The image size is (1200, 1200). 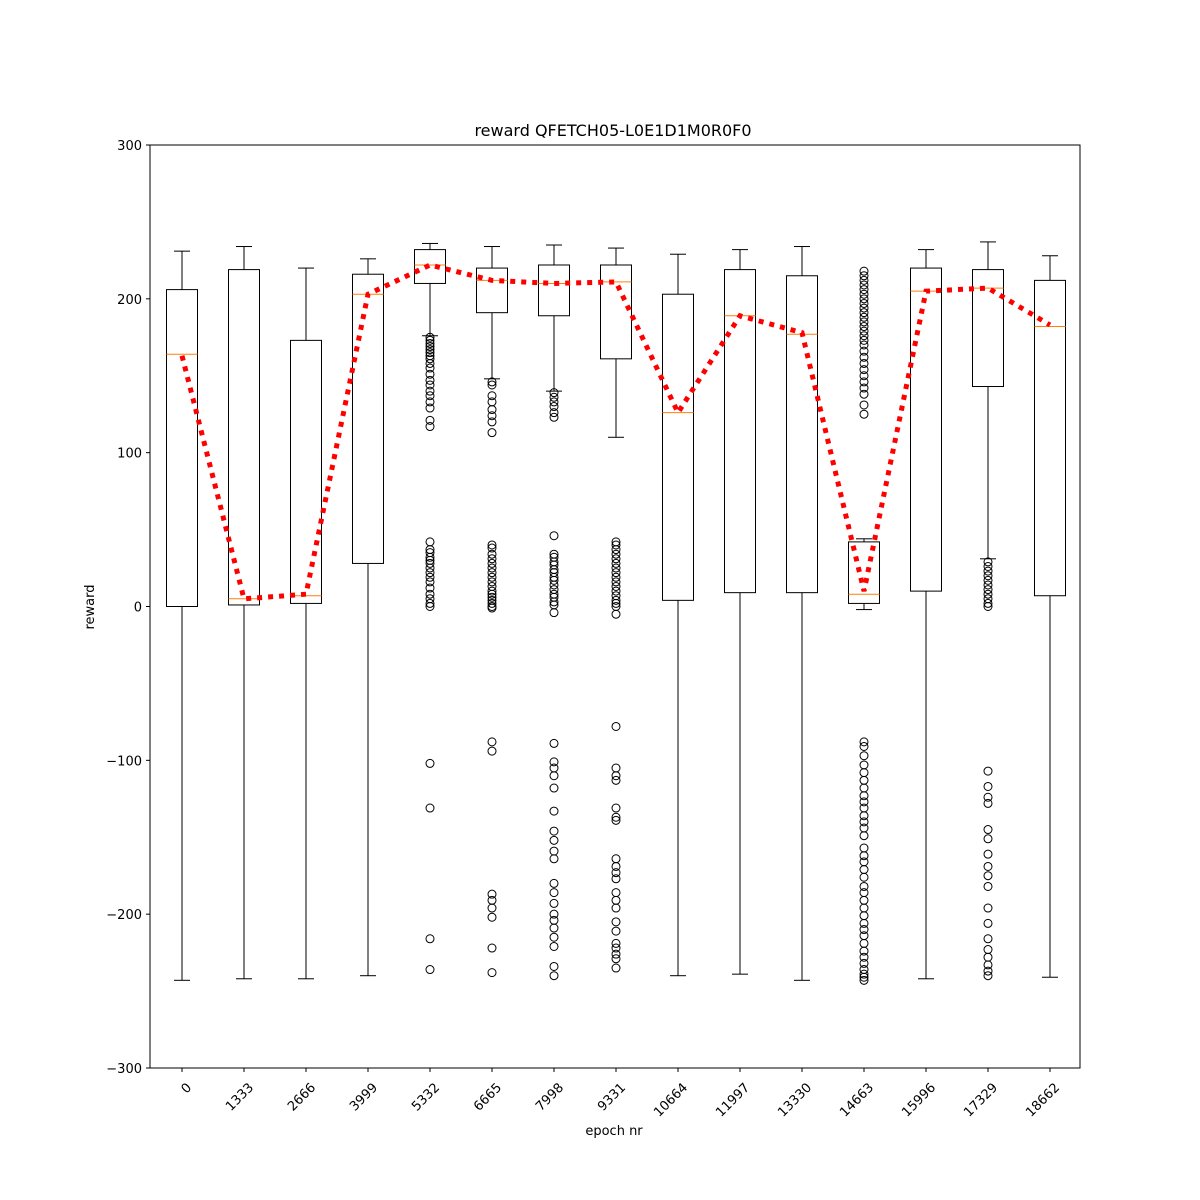 I want to click on chart-title: reward QFETCH05-L0E1D1M0R0F0, so click(x=612, y=130).